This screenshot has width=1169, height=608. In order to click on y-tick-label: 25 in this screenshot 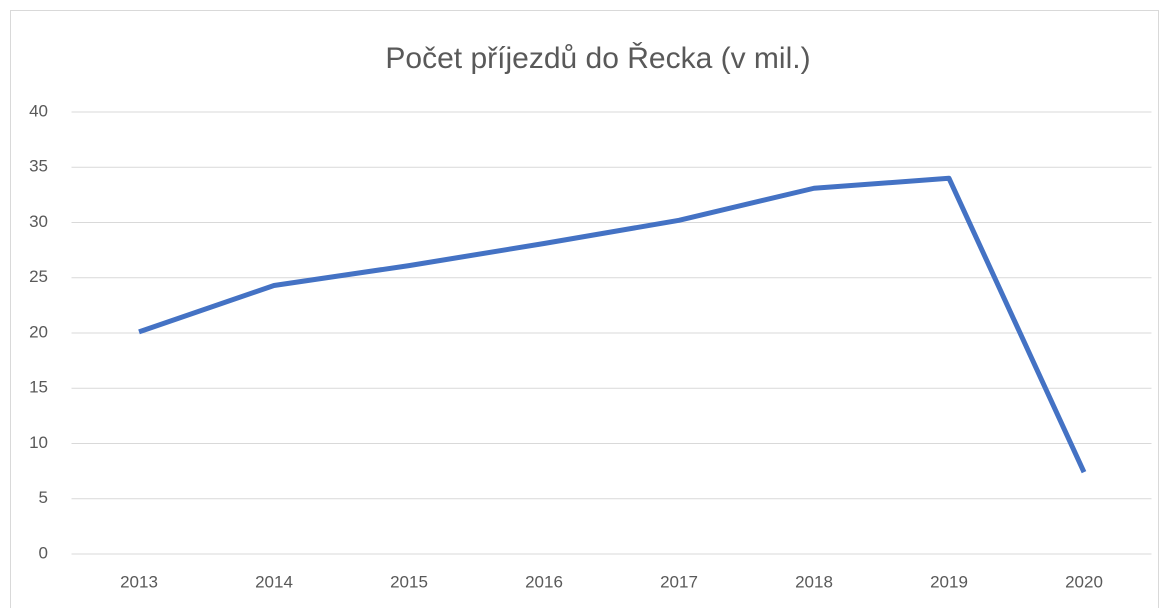, I will do `click(38, 276)`.